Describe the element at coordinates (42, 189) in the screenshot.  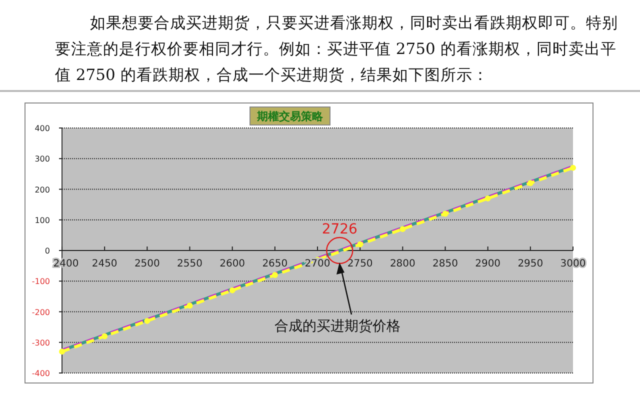
I see `y-tick-label: 200` at that location.